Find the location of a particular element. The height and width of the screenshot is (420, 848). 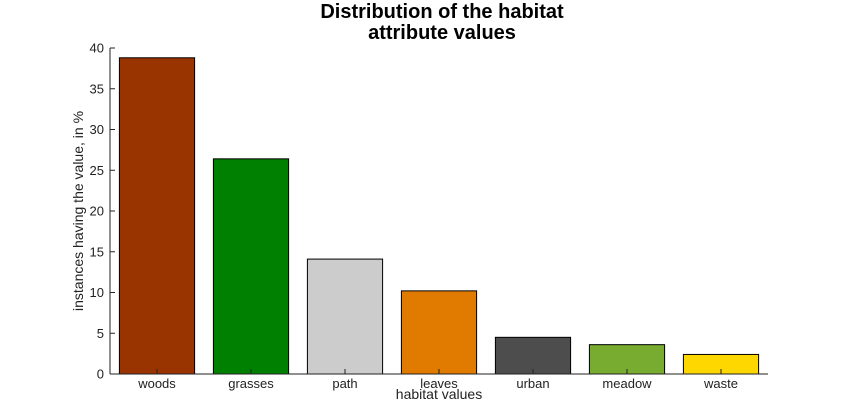

y-tick-label-35: 35 is located at coordinates (97, 88).